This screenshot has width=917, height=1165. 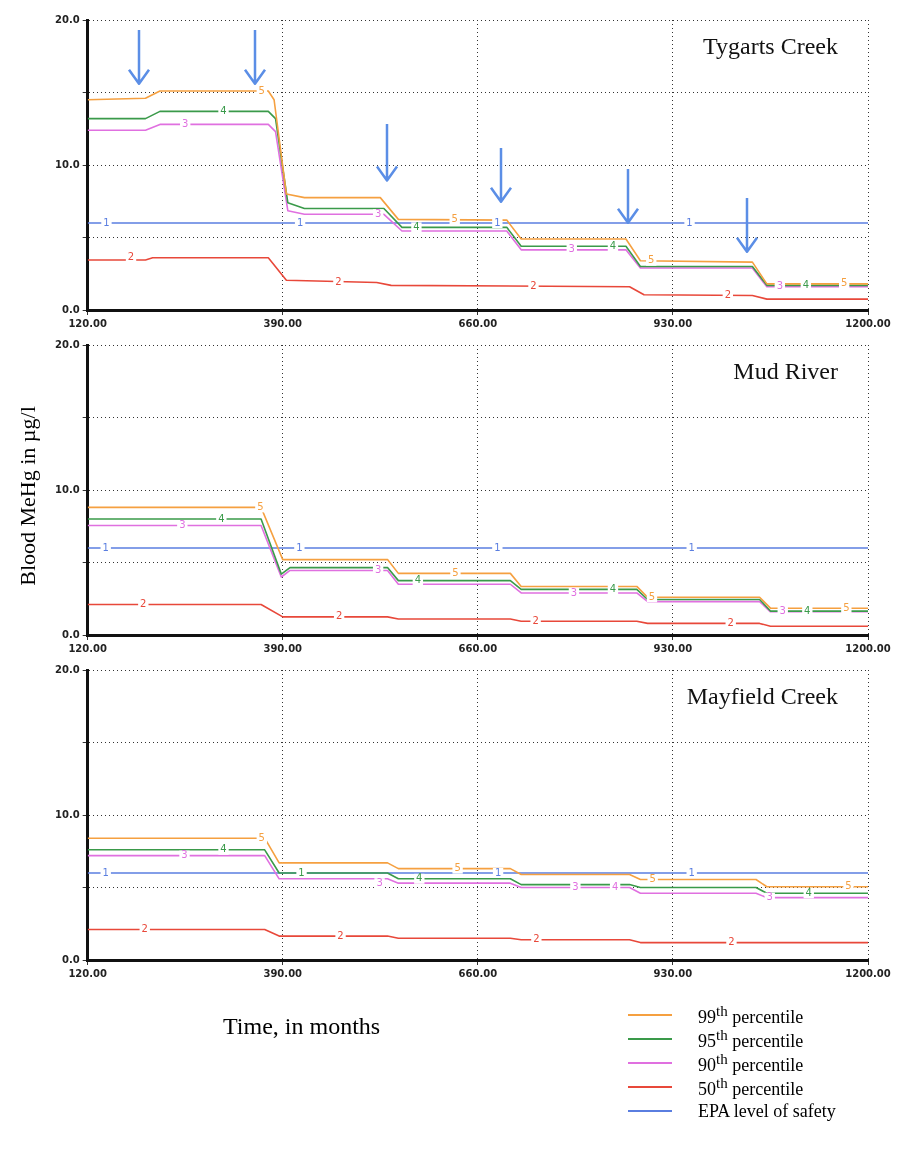 I want to click on legend-label: 95$^{th}$ percentile, so click(x=751, y=1039).